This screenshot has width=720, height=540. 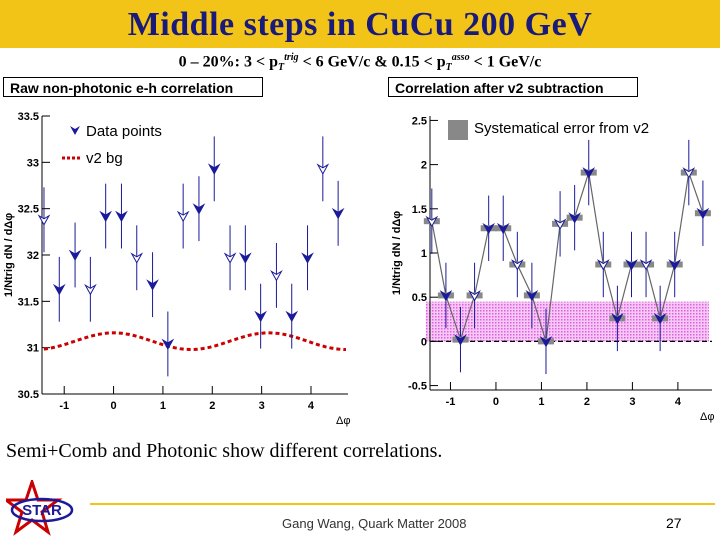 What do you see at coordinates (402, 504) in the screenshot?
I see `footer-divider` at bounding box center [402, 504].